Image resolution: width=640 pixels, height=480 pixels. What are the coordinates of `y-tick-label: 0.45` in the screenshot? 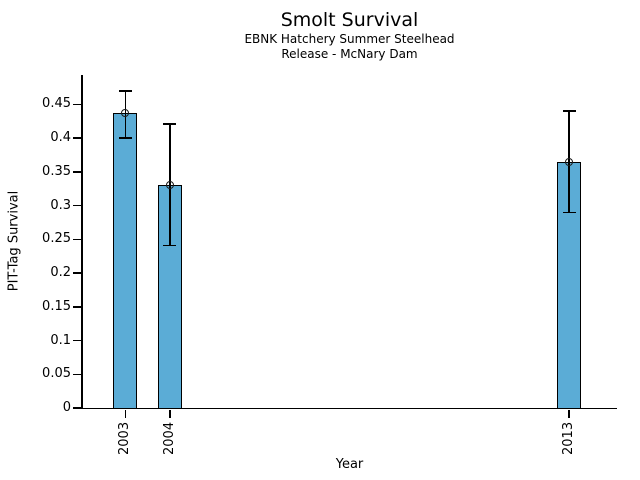 It's located at (56, 104).